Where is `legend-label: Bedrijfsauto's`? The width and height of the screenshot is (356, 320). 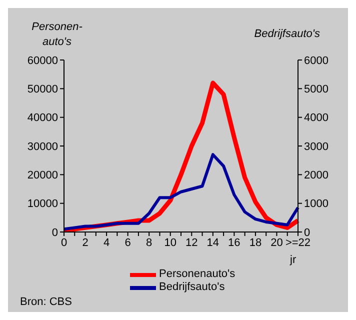
legend-label: Bedrijfsauto's is located at coordinates (192, 287).